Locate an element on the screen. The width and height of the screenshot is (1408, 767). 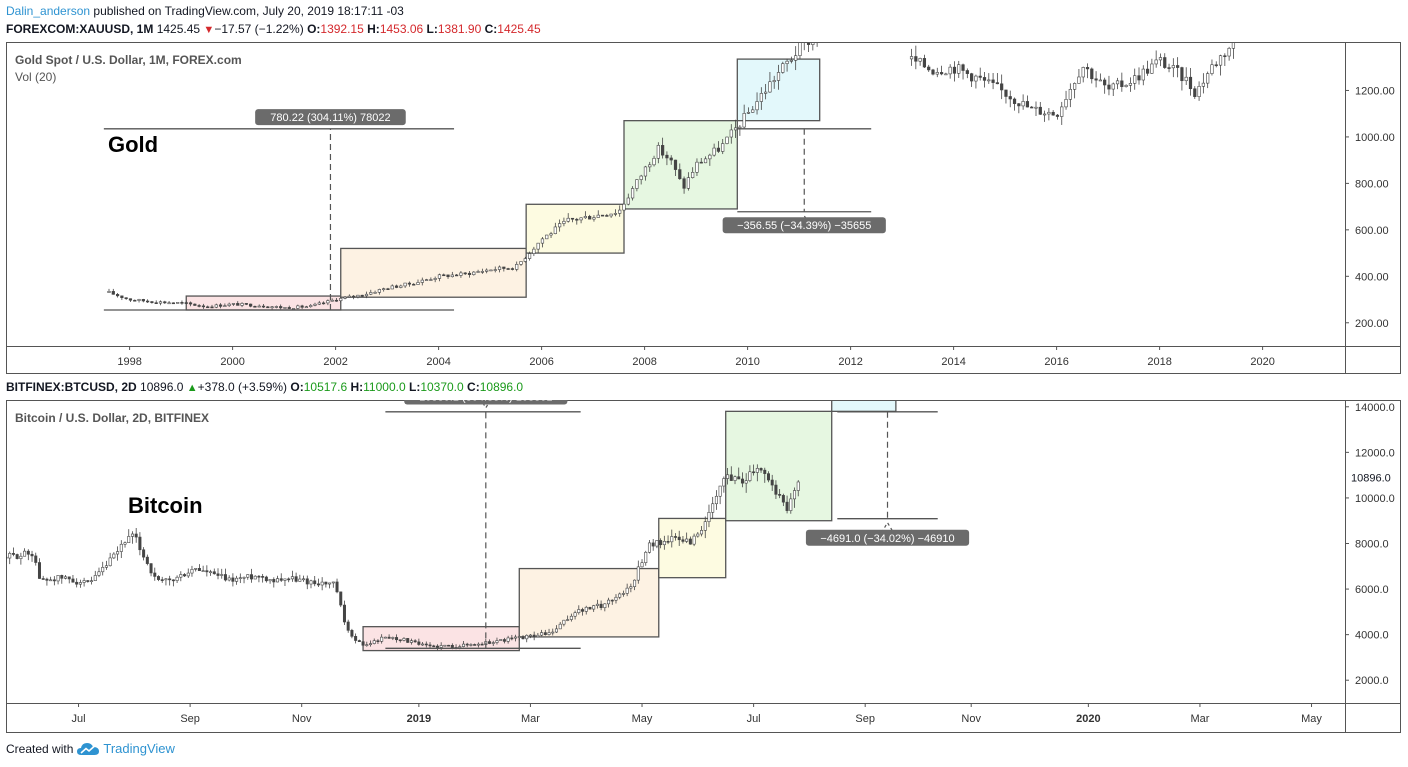
gold-open-value: 1392.15 is located at coordinates (342, 29).